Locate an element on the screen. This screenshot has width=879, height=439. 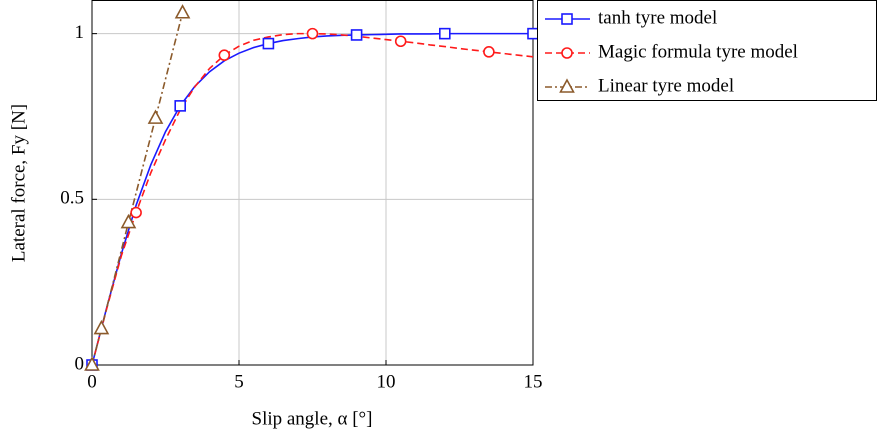
y-axis-label: Lateral force, Fy [N] is located at coordinates (18, 183).